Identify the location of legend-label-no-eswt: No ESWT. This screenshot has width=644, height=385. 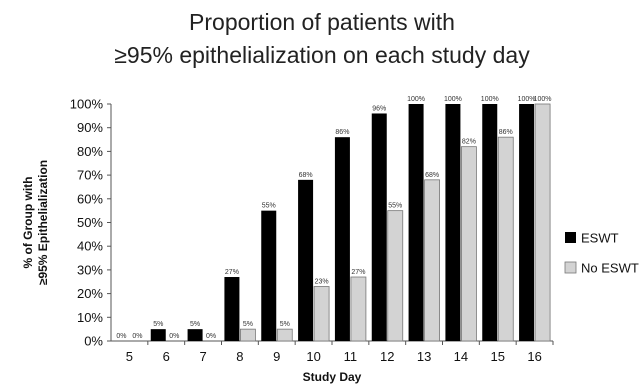
(610, 268).